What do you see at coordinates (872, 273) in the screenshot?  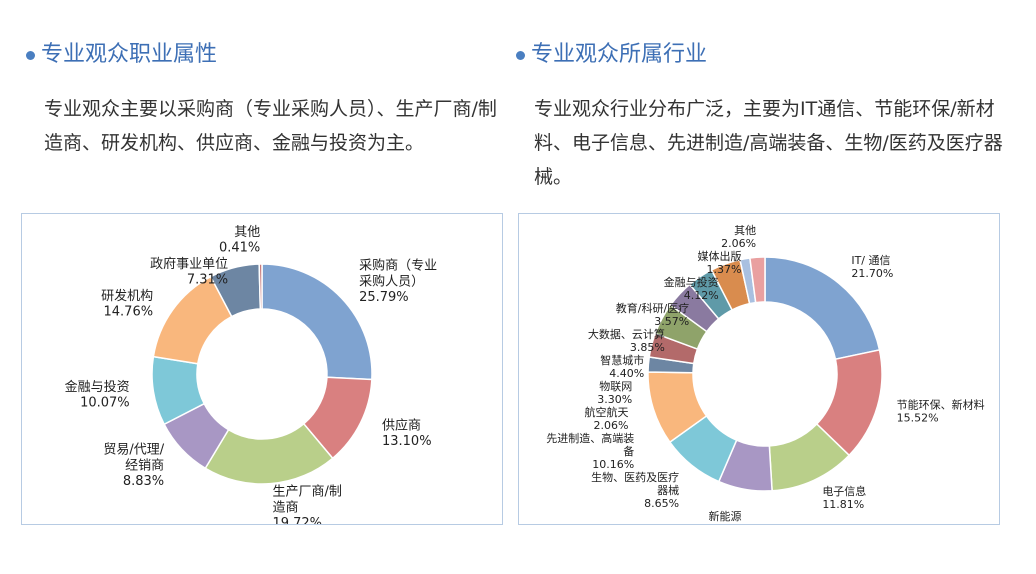 I see `value-label: 21.70%` at bounding box center [872, 273].